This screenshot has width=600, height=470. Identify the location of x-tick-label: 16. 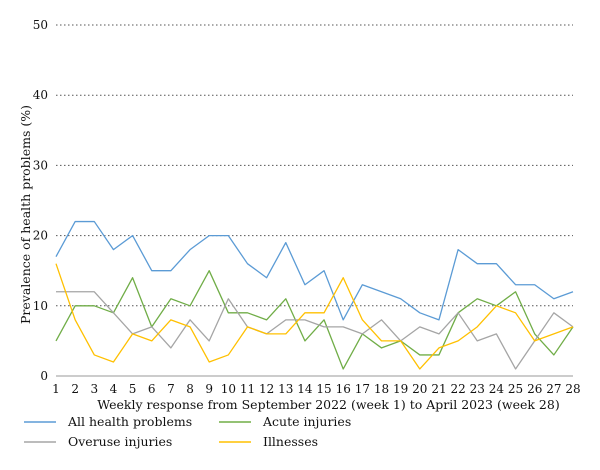
(343, 389).